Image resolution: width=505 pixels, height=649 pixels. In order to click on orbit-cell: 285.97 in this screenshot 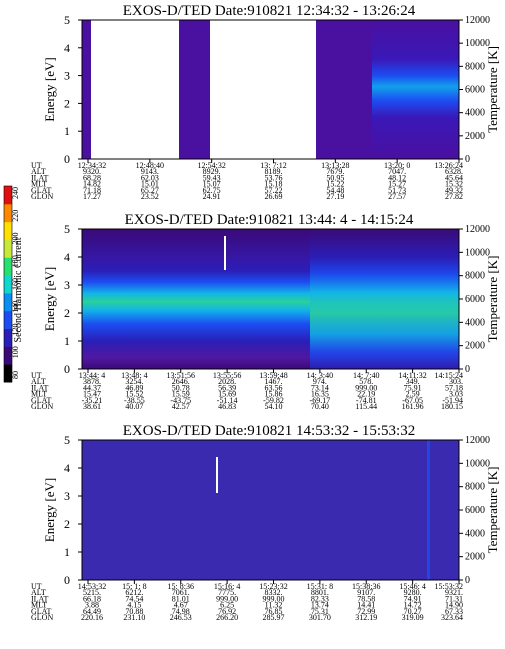, I will do `click(274, 617)`.